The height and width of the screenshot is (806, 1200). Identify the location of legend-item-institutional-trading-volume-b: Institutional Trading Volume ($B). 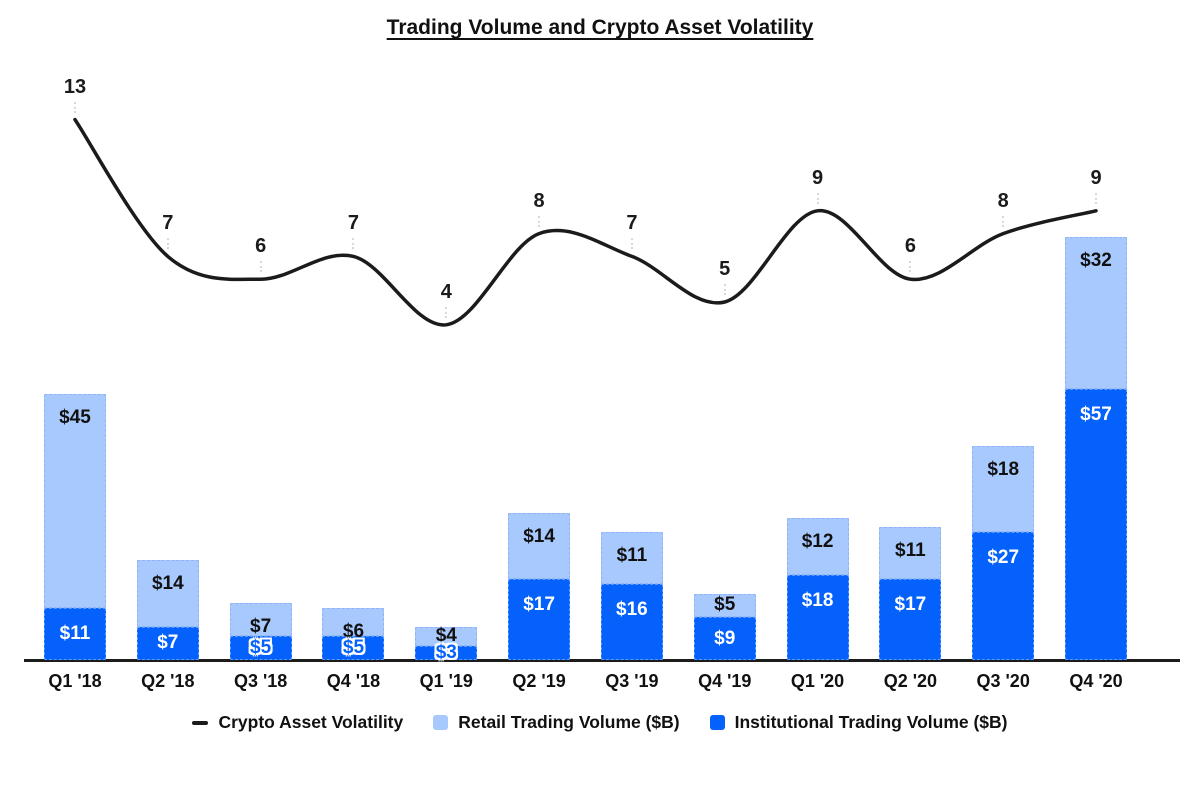
(858, 722).